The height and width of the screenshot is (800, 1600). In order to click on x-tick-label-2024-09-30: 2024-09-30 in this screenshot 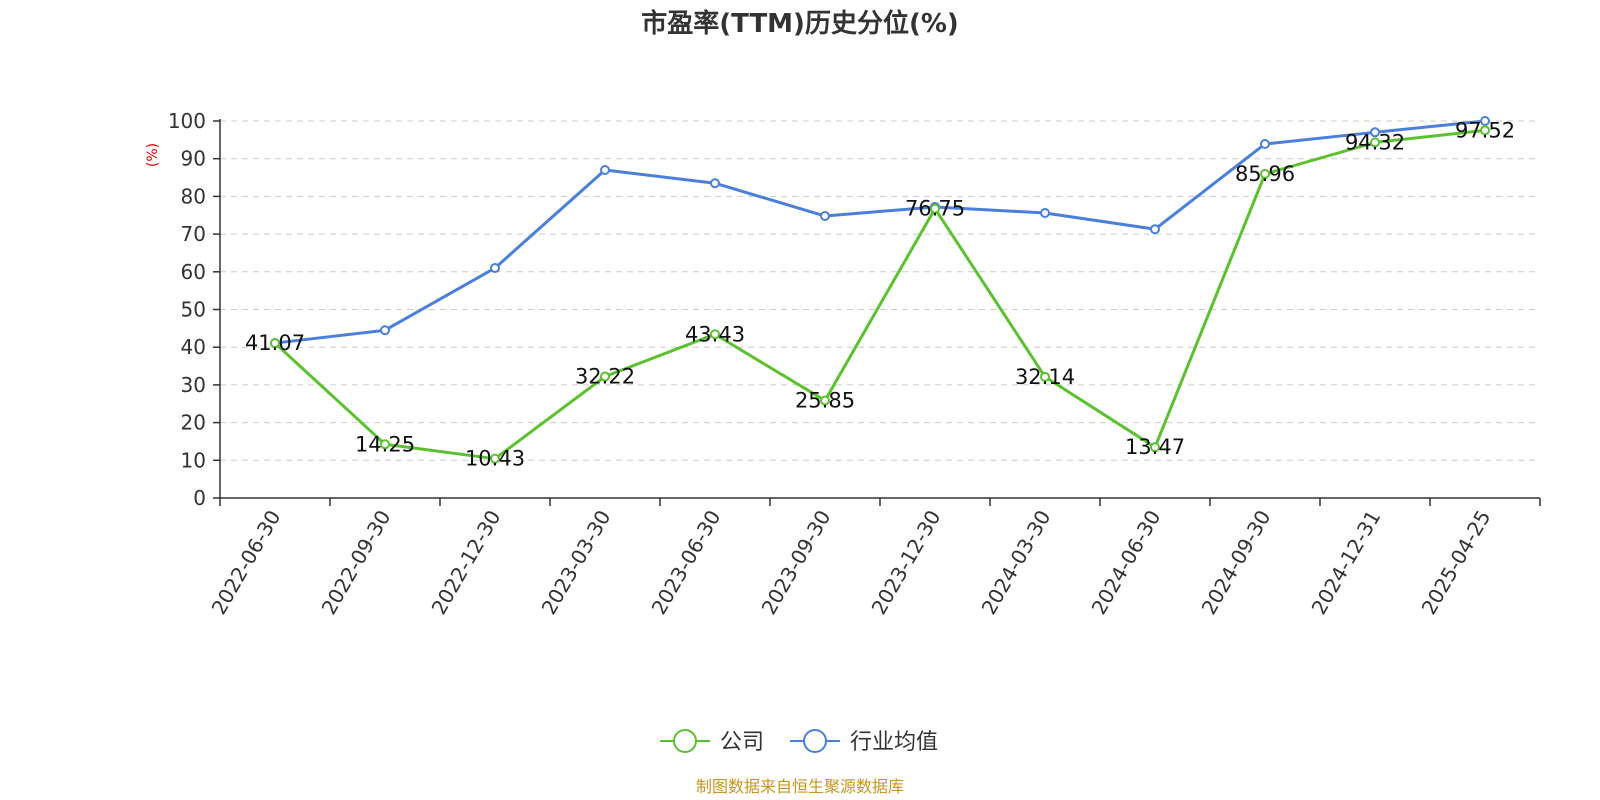, I will do `click(1235, 562)`.